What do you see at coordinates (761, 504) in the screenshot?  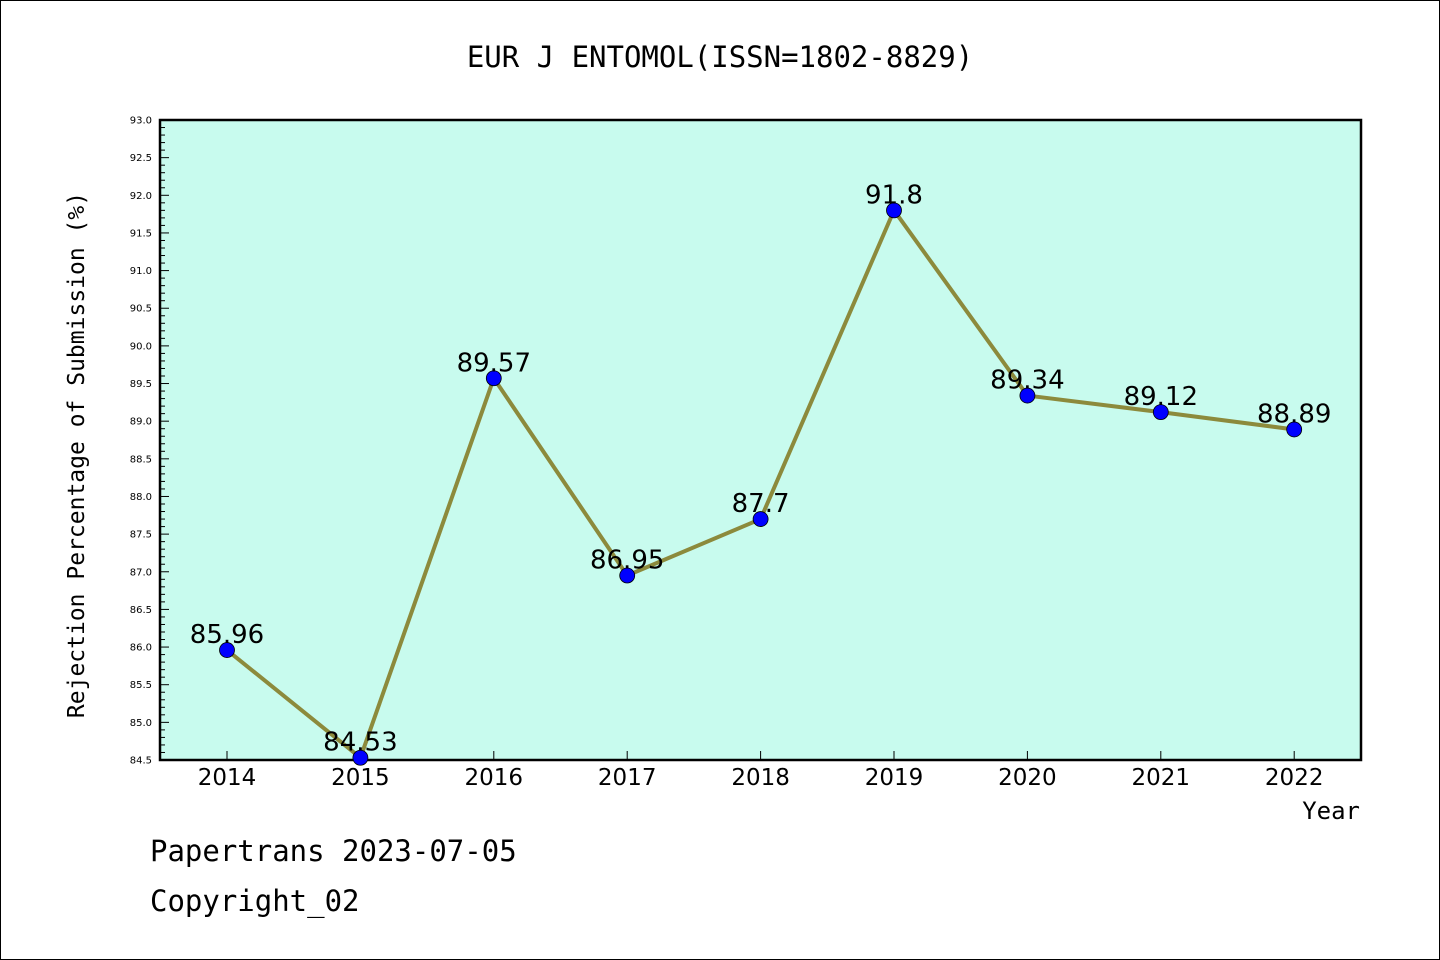 I see `data-label: 87.7` at bounding box center [761, 504].